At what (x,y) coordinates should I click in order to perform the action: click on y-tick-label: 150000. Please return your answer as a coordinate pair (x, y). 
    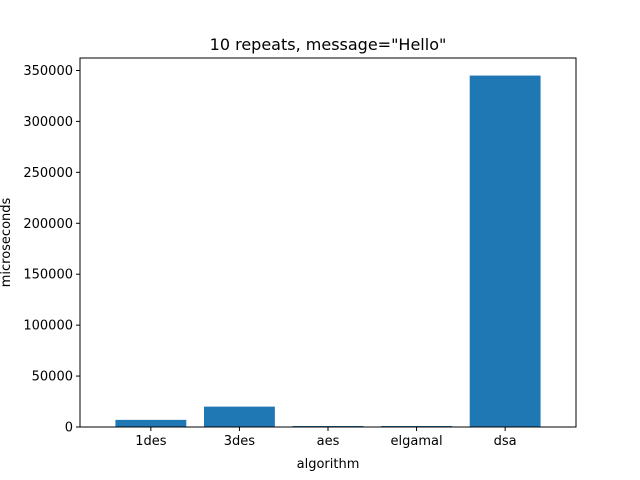
    Looking at the image, I should click on (48, 275).